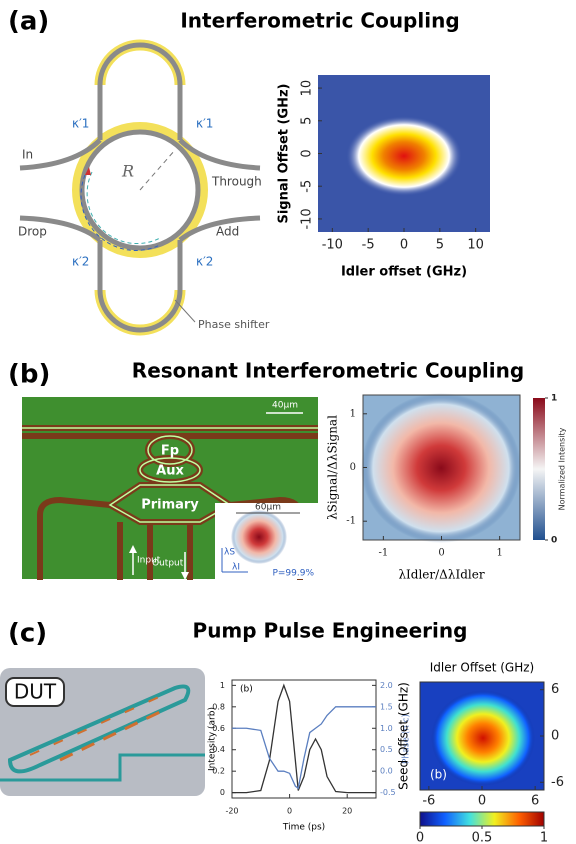  What do you see at coordinates (218, 706) in the screenshot?
I see `y-tick-label: 0.8` at bounding box center [218, 706].